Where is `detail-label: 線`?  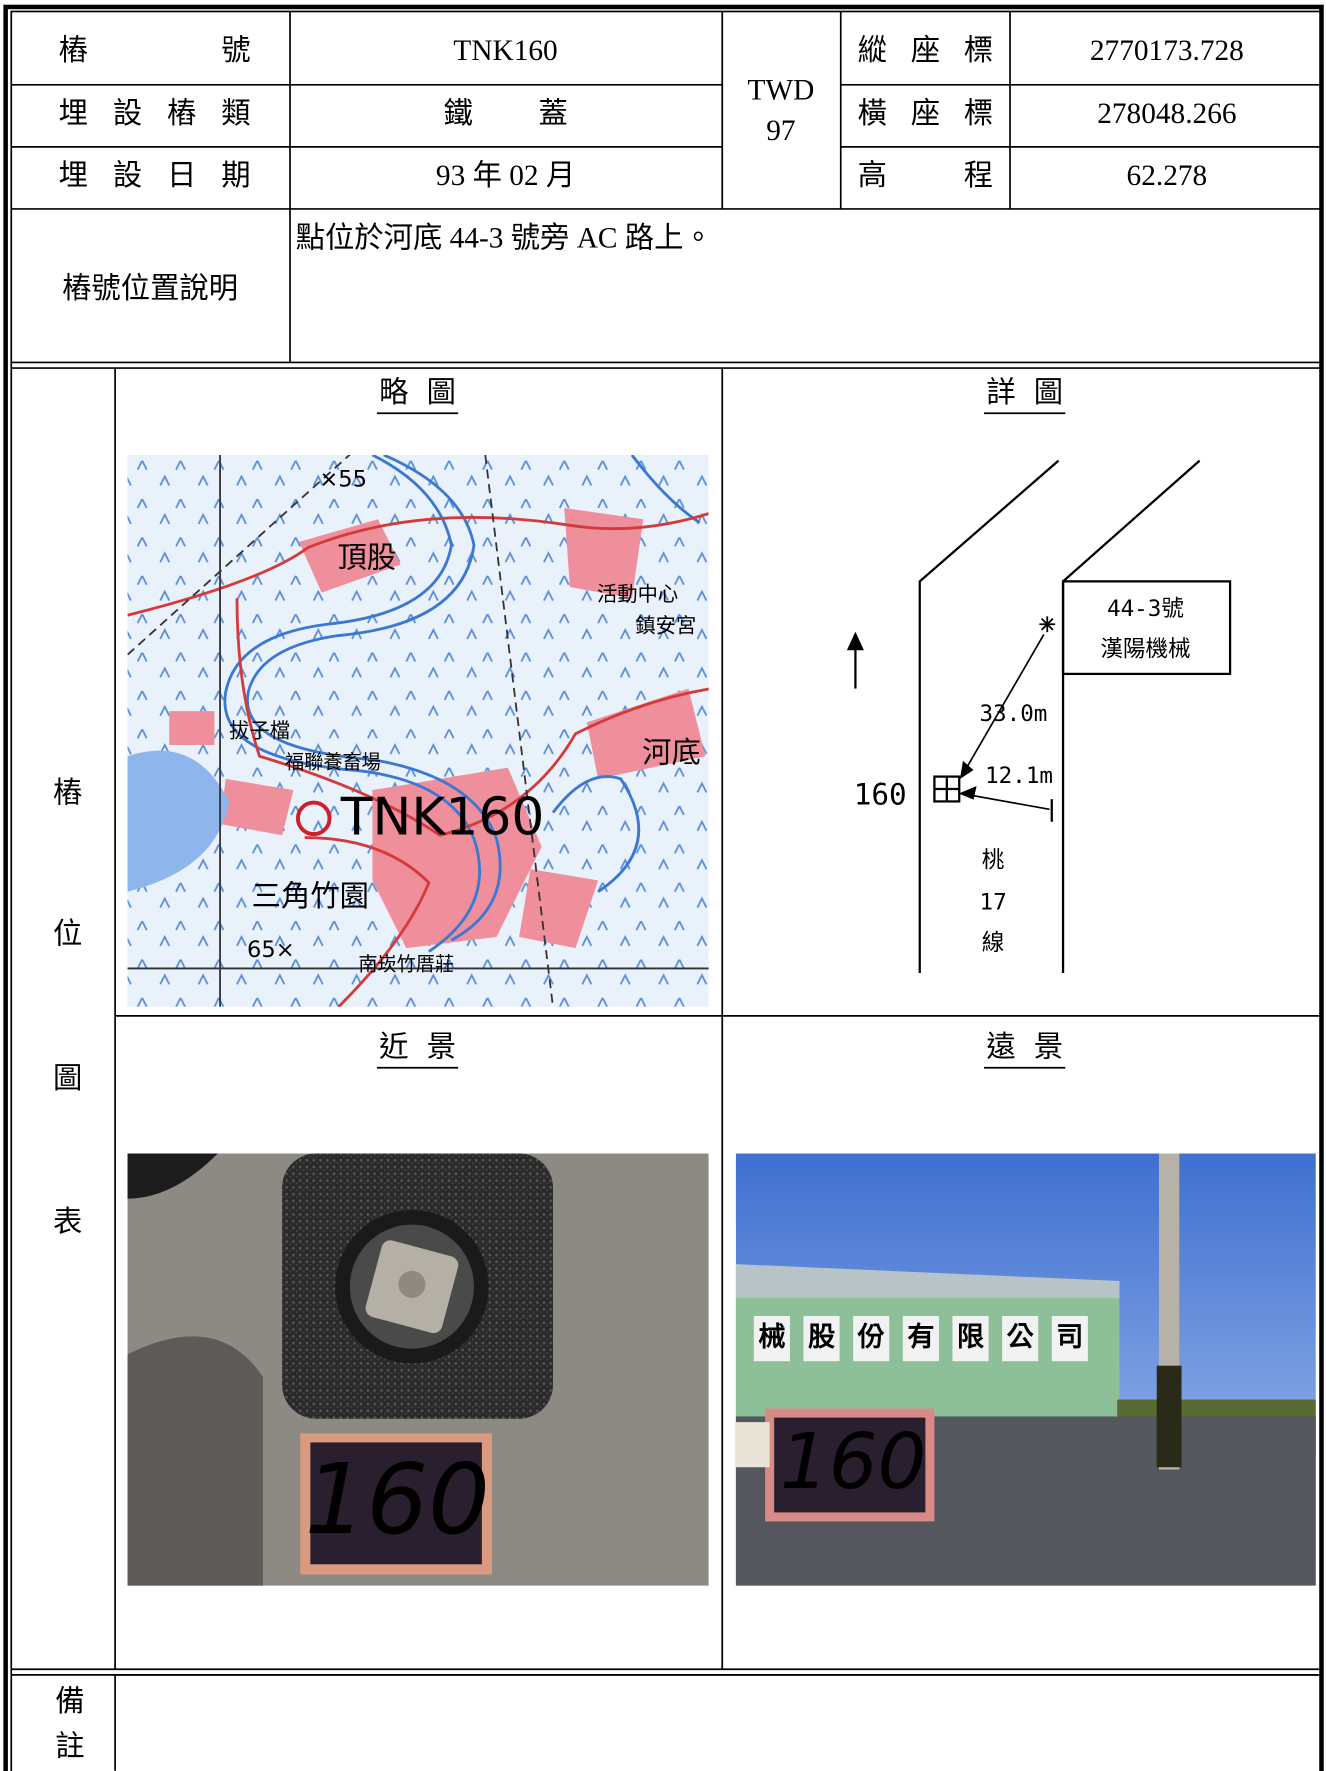
detail-label: 線 is located at coordinates (993, 943).